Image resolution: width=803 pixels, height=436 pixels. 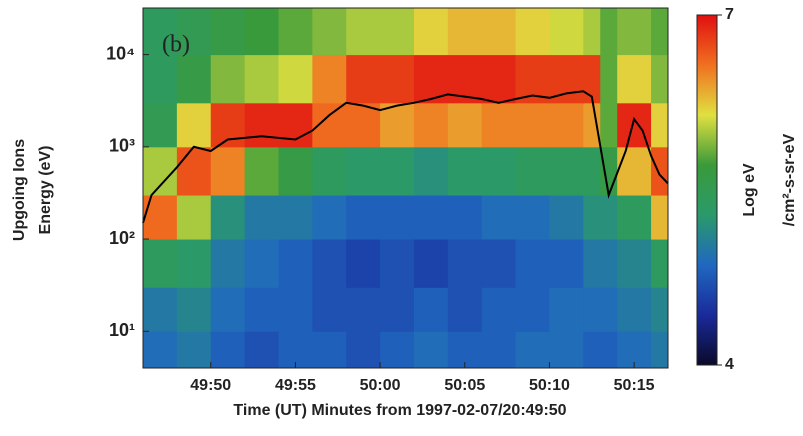 I want to click on colorbar-label: /cm²-s-sr-eV, so click(x=789, y=179).